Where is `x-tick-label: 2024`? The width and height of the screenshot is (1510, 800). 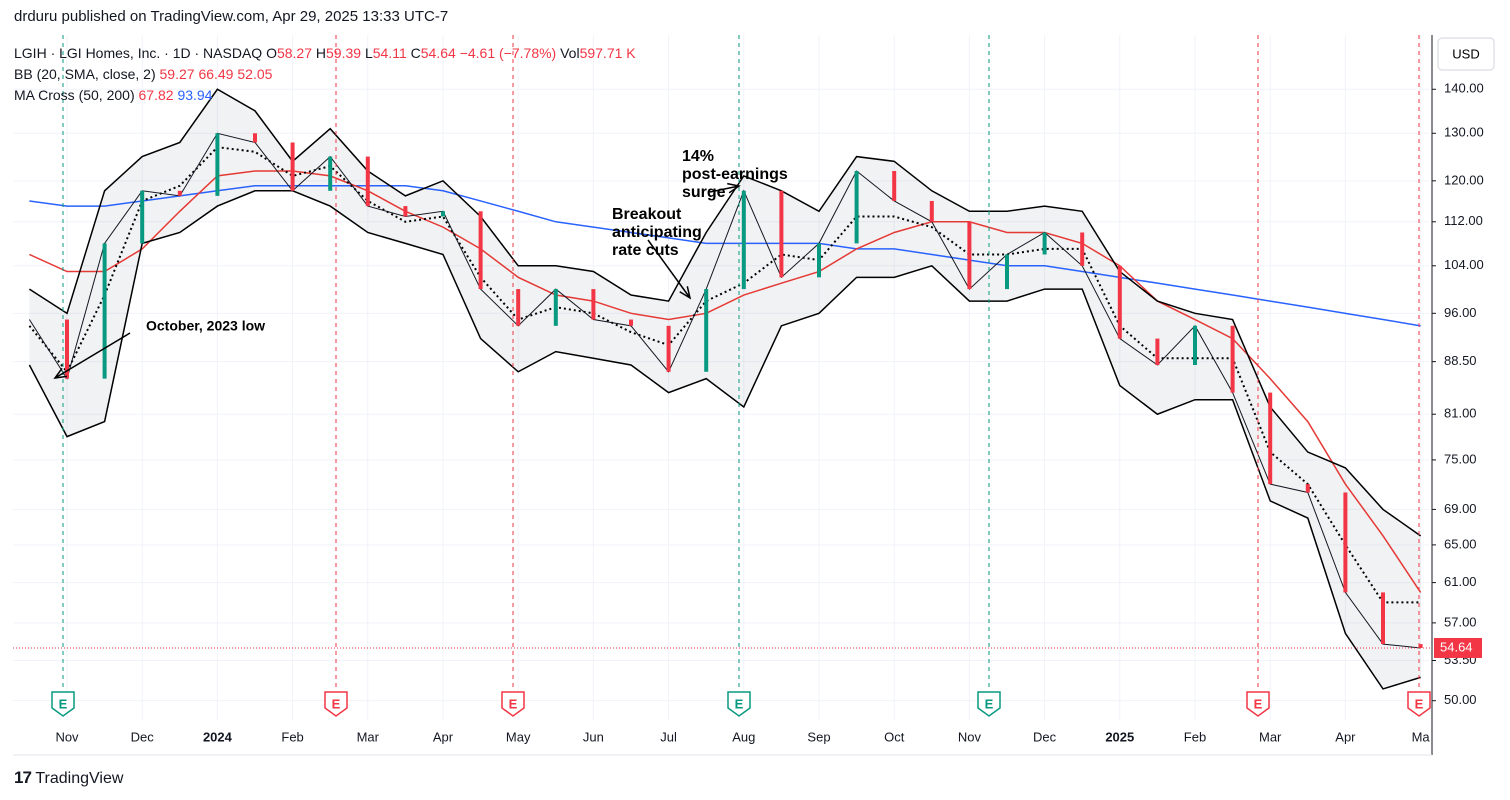
x-tick-label: 2024 is located at coordinates (218, 736).